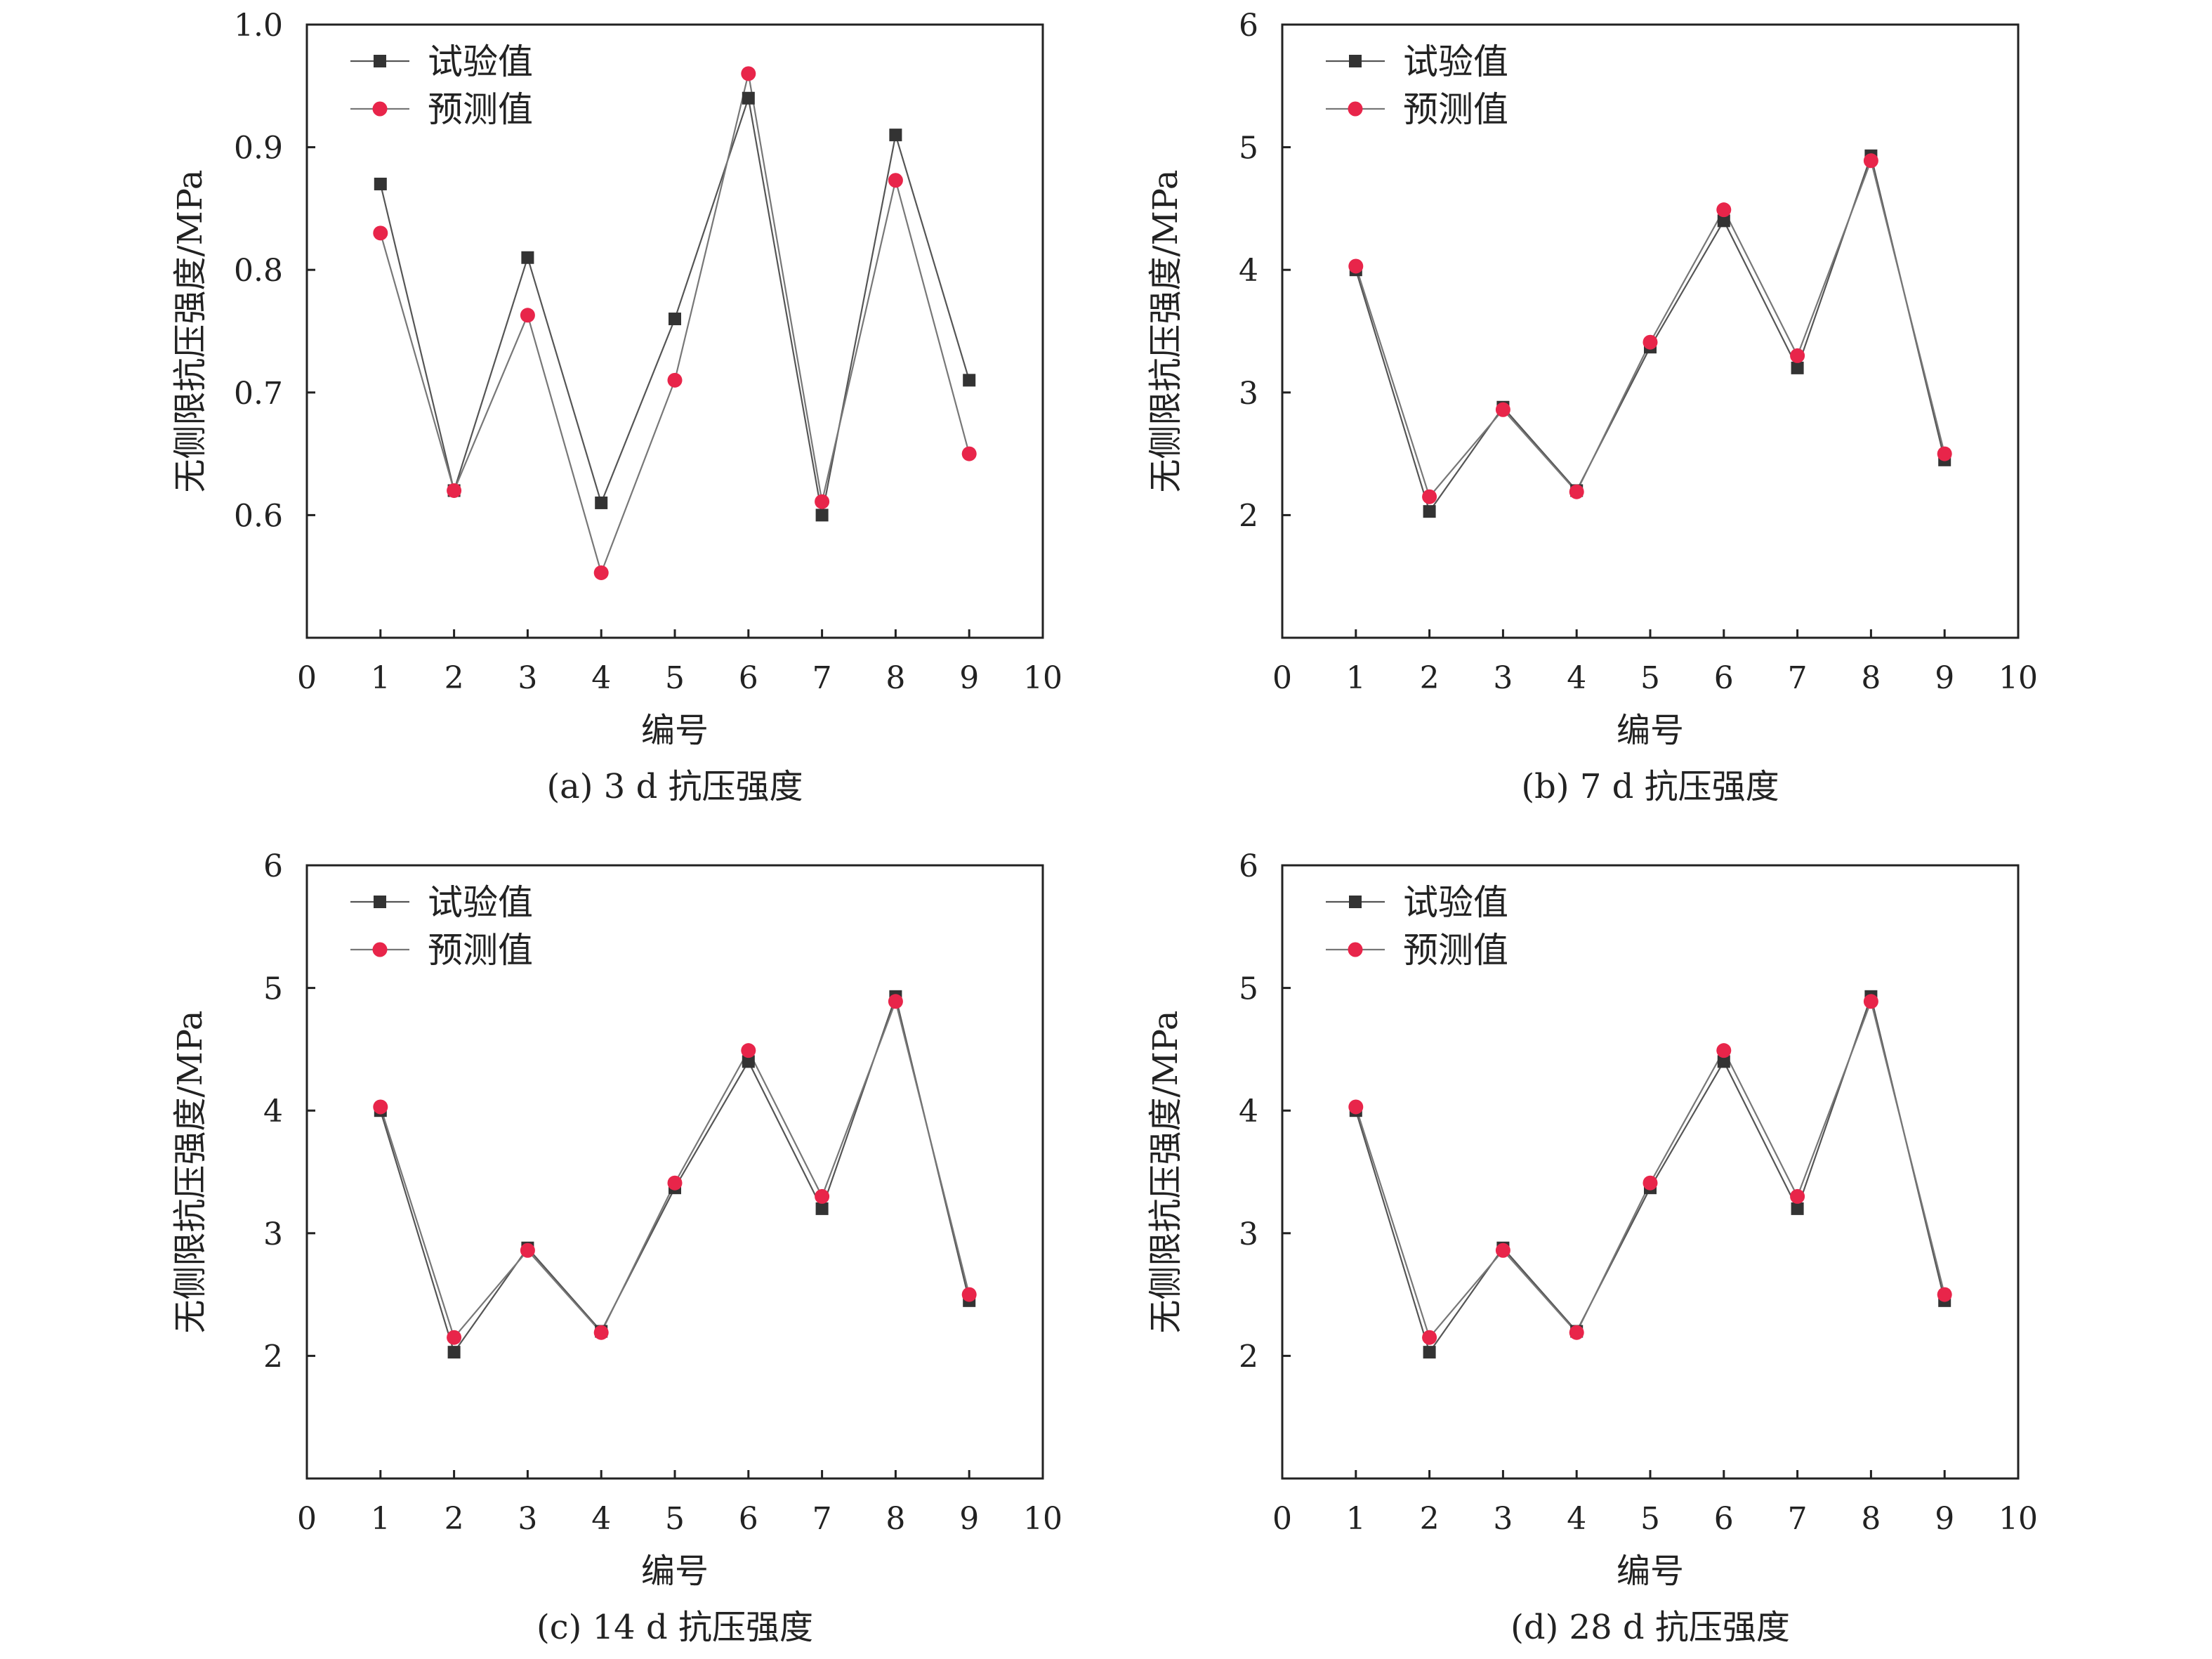  I want to click on y-tick-label: 2, so click(273, 1357).